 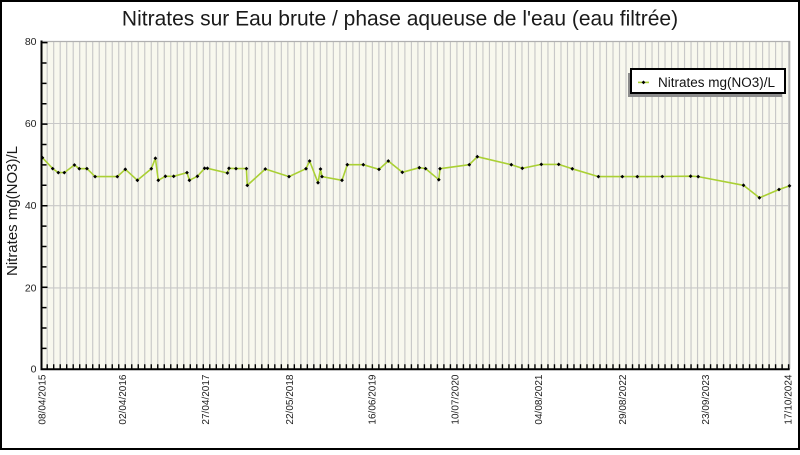 What do you see at coordinates (539, 399) in the screenshot?
I see `svg-text: 04/08/2021` at bounding box center [539, 399].